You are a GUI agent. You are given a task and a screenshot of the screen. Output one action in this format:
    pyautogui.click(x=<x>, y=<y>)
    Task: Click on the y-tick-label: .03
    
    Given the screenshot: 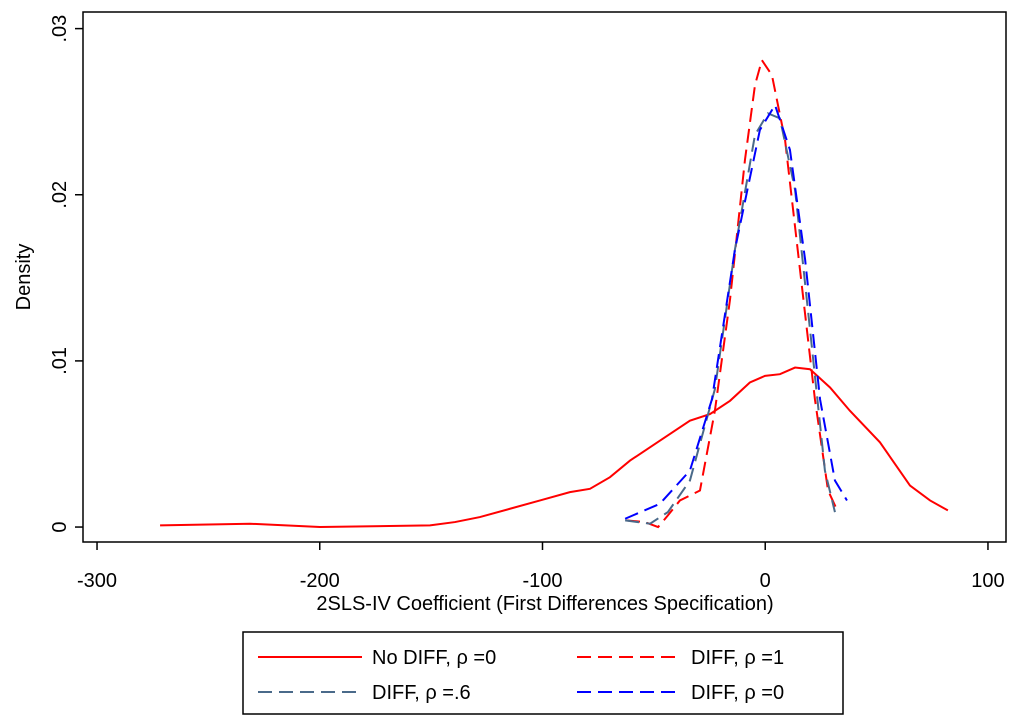 What is the action you would take?
    pyautogui.click(x=60, y=29)
    